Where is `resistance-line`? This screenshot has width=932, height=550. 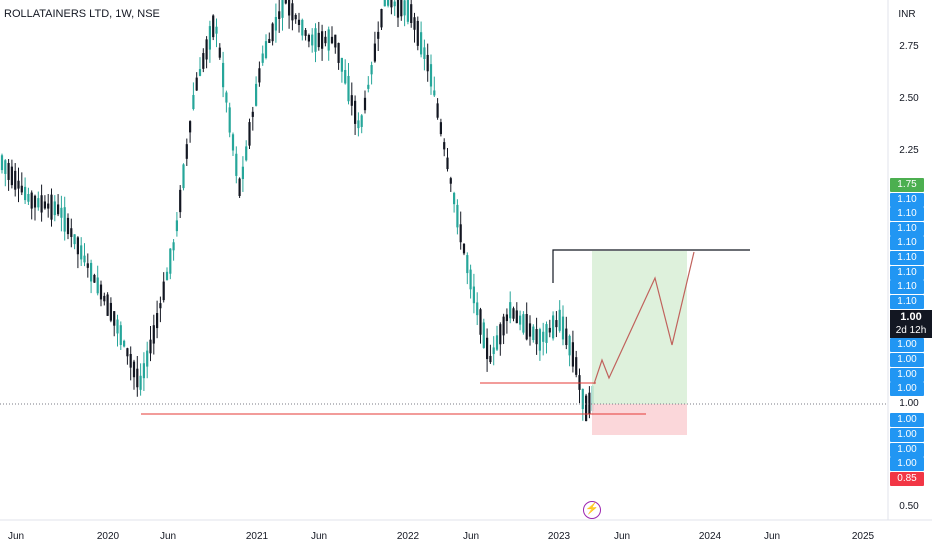 resistance-line is located at coordinates (651, 266).